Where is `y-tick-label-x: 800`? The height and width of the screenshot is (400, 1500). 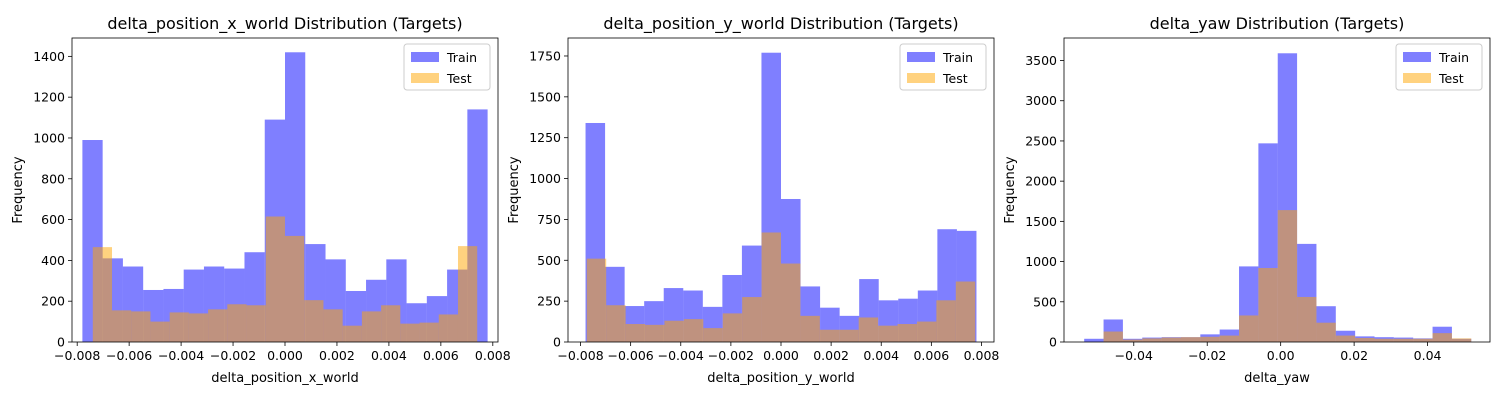
y-tick-label-x: 800 is located at coordinates (53, 178).